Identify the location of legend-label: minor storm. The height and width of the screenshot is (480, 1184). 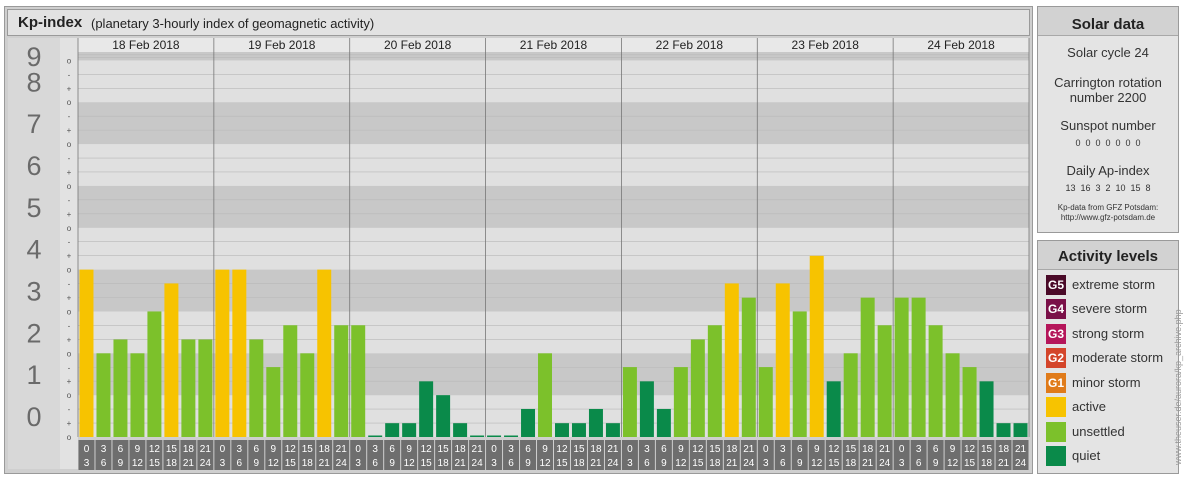
(1106, 382).